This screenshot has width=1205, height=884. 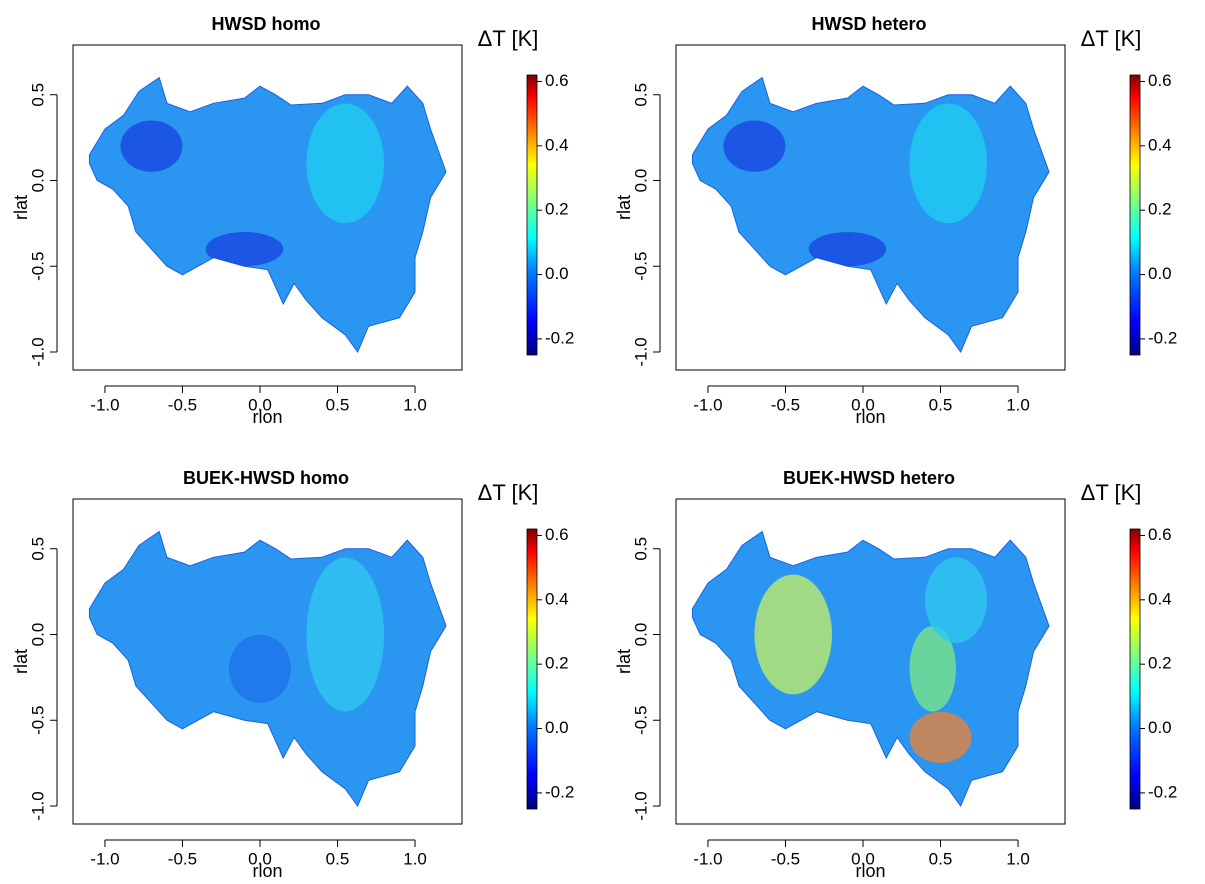 What do you see at coordinates (868, 24) in the screenshot?
I see `chart-title: HWSD hetero` at bounding box center [868, 24].